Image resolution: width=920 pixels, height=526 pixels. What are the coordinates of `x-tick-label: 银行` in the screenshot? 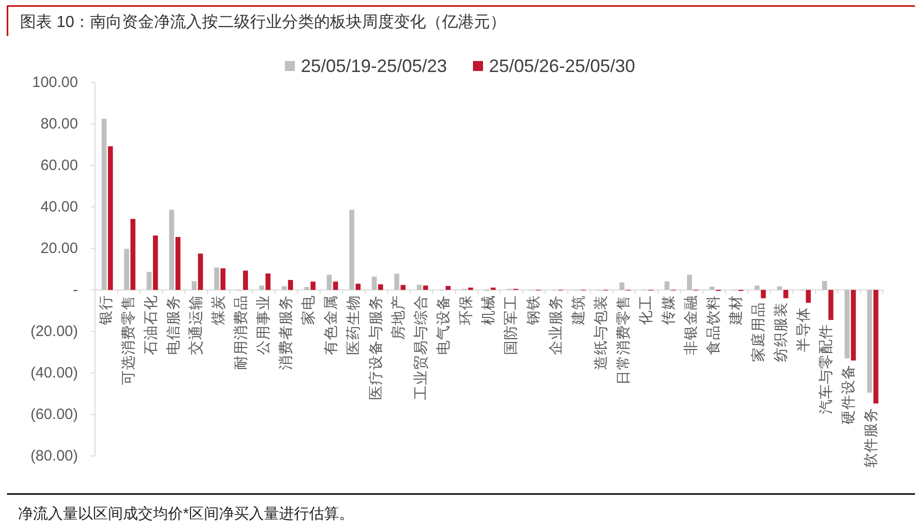 It's located at (106, 309).